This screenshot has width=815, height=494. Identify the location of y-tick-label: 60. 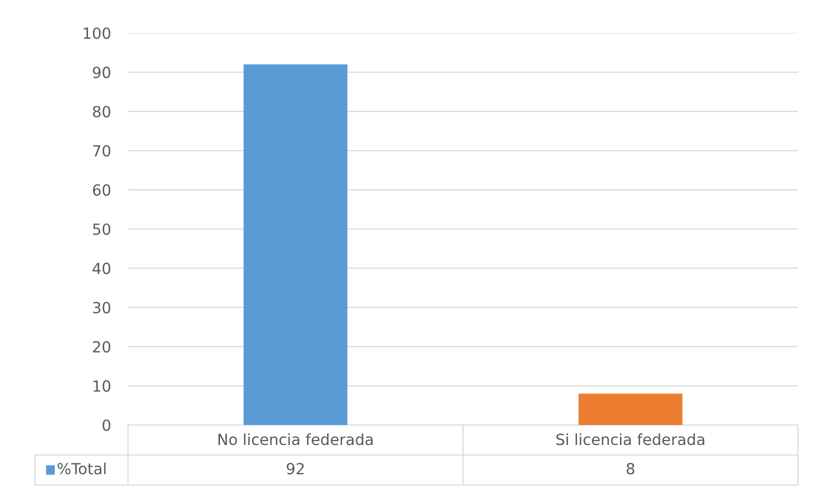
(101, 190).